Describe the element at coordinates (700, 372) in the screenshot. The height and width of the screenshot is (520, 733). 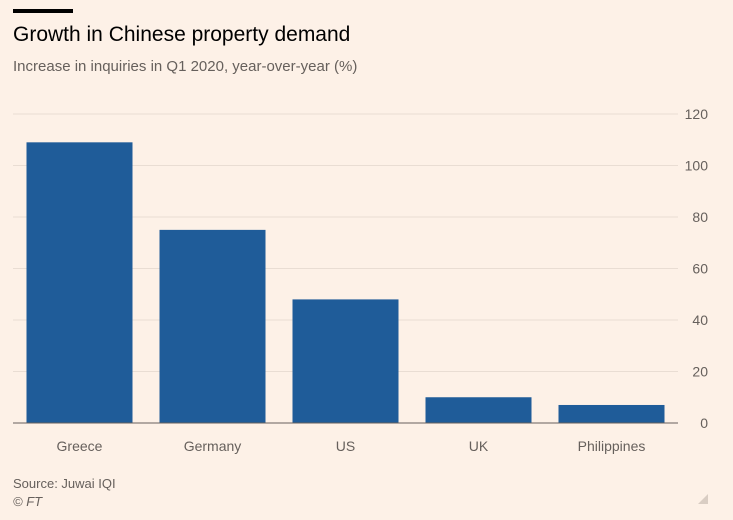
I see `y-tick-label: 20` at that location.